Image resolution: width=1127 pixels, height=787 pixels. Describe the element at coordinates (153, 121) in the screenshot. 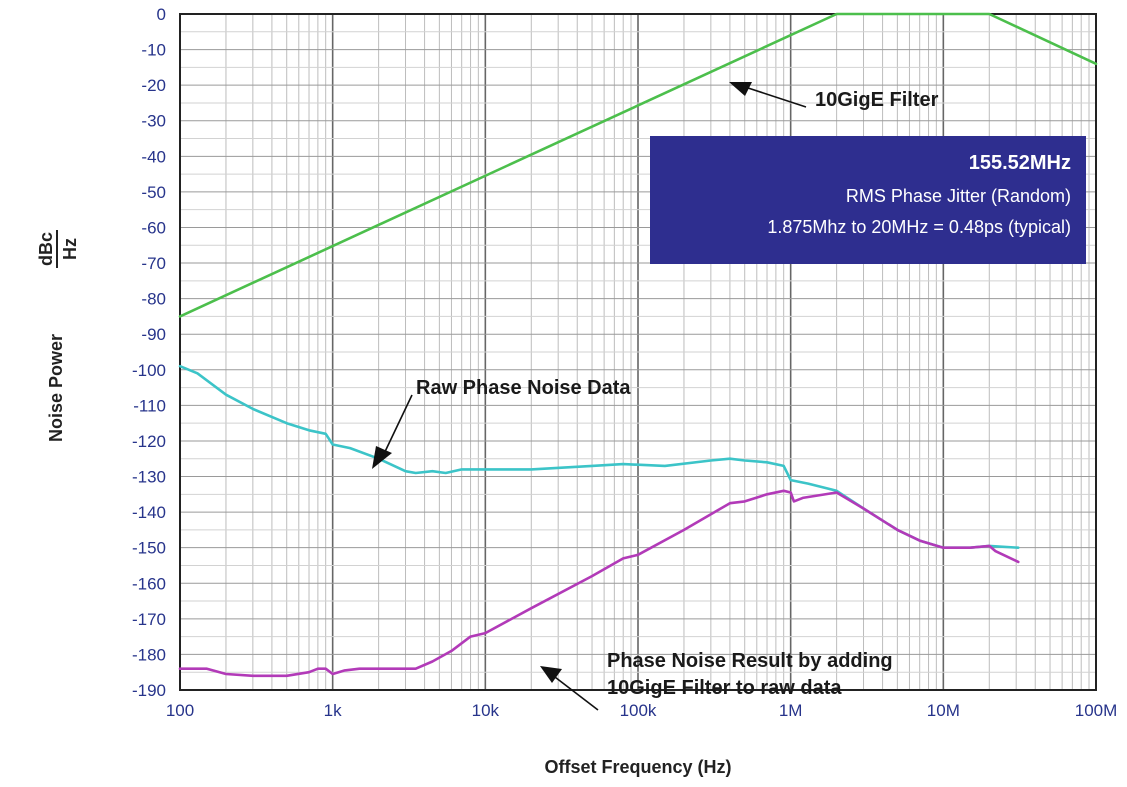

I see `y-tick-label: -30` at that location.